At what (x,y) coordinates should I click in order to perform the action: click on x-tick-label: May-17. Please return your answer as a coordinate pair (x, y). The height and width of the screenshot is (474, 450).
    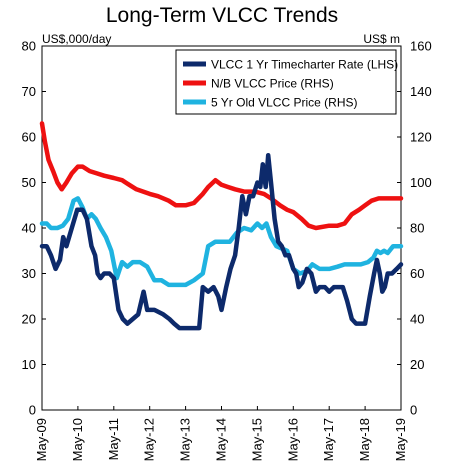
    Looking at the image, I should click on (328, 439).